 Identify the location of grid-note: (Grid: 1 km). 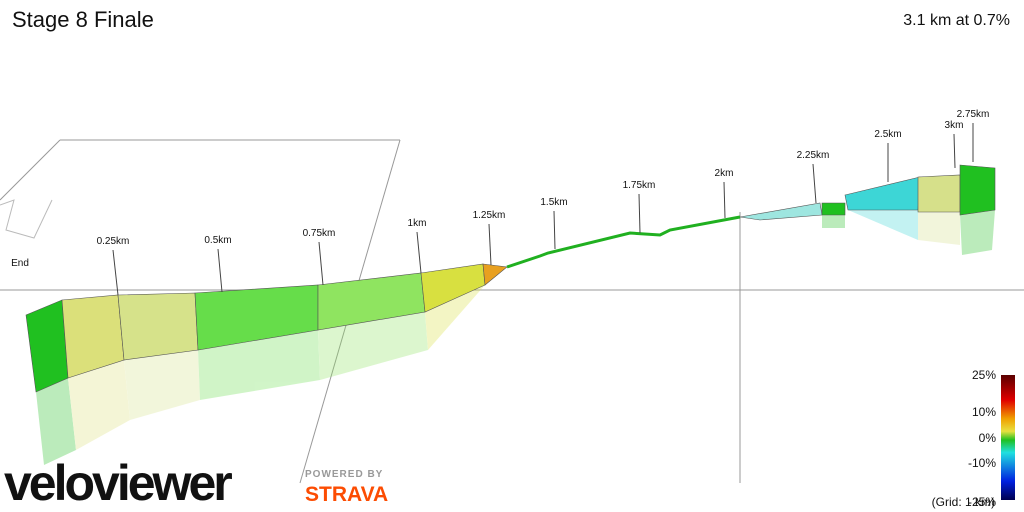
(963, 502).